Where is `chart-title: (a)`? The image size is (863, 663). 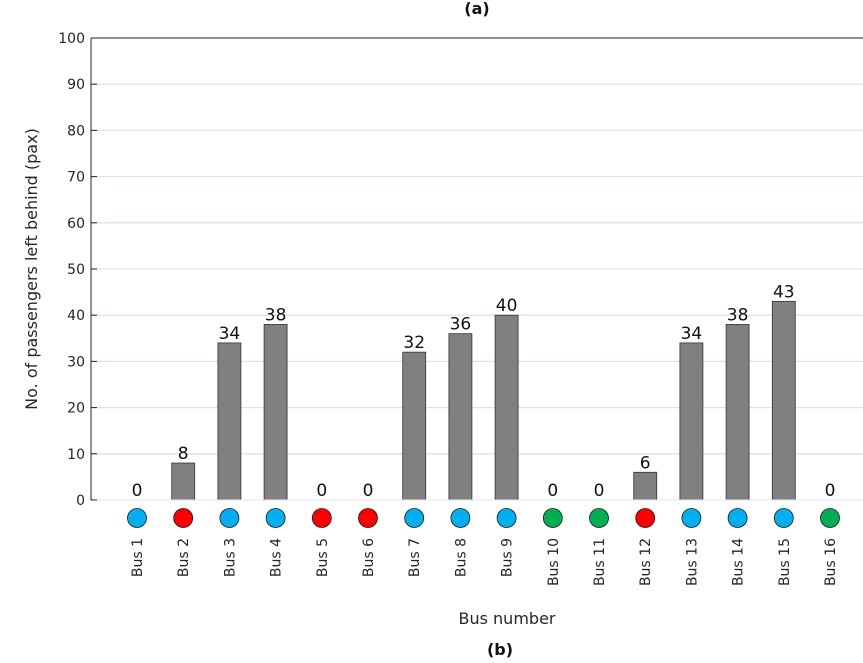
chart-title: (a) is located at coordinates (476, 9).